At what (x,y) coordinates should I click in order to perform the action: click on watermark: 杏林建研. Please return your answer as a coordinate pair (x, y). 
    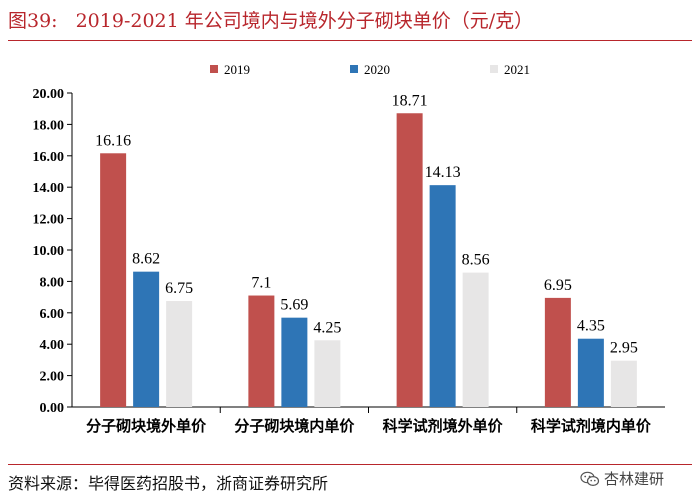
    Looking at the image, I should click on (622, 478).